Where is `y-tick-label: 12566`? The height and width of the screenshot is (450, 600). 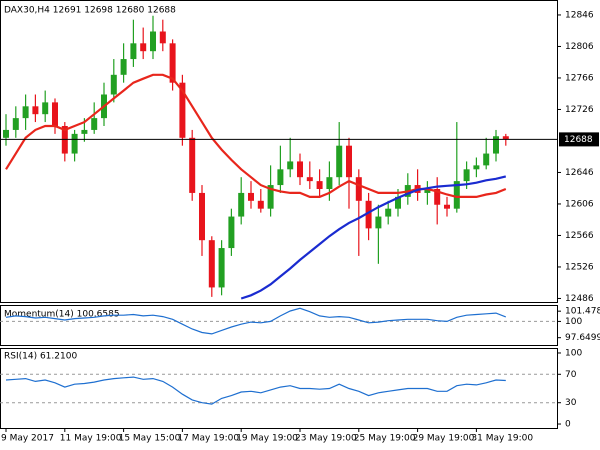 y-tick-label: 12566 is located at coordinates (579, 236).